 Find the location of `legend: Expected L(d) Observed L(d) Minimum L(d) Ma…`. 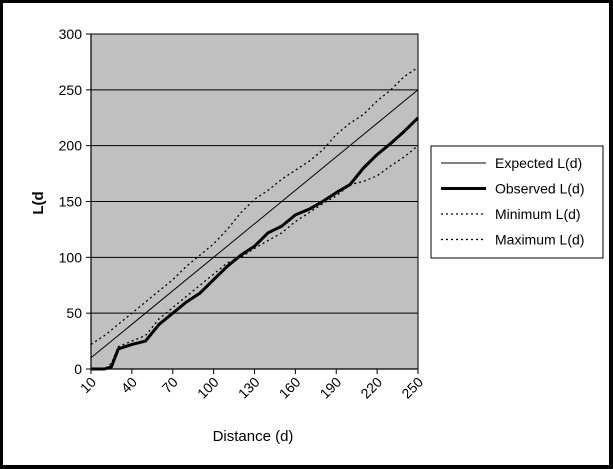

legend: Expected L(d) Observed L(d) Minimum L(d) Ma… is located at coordinates (517, 202).